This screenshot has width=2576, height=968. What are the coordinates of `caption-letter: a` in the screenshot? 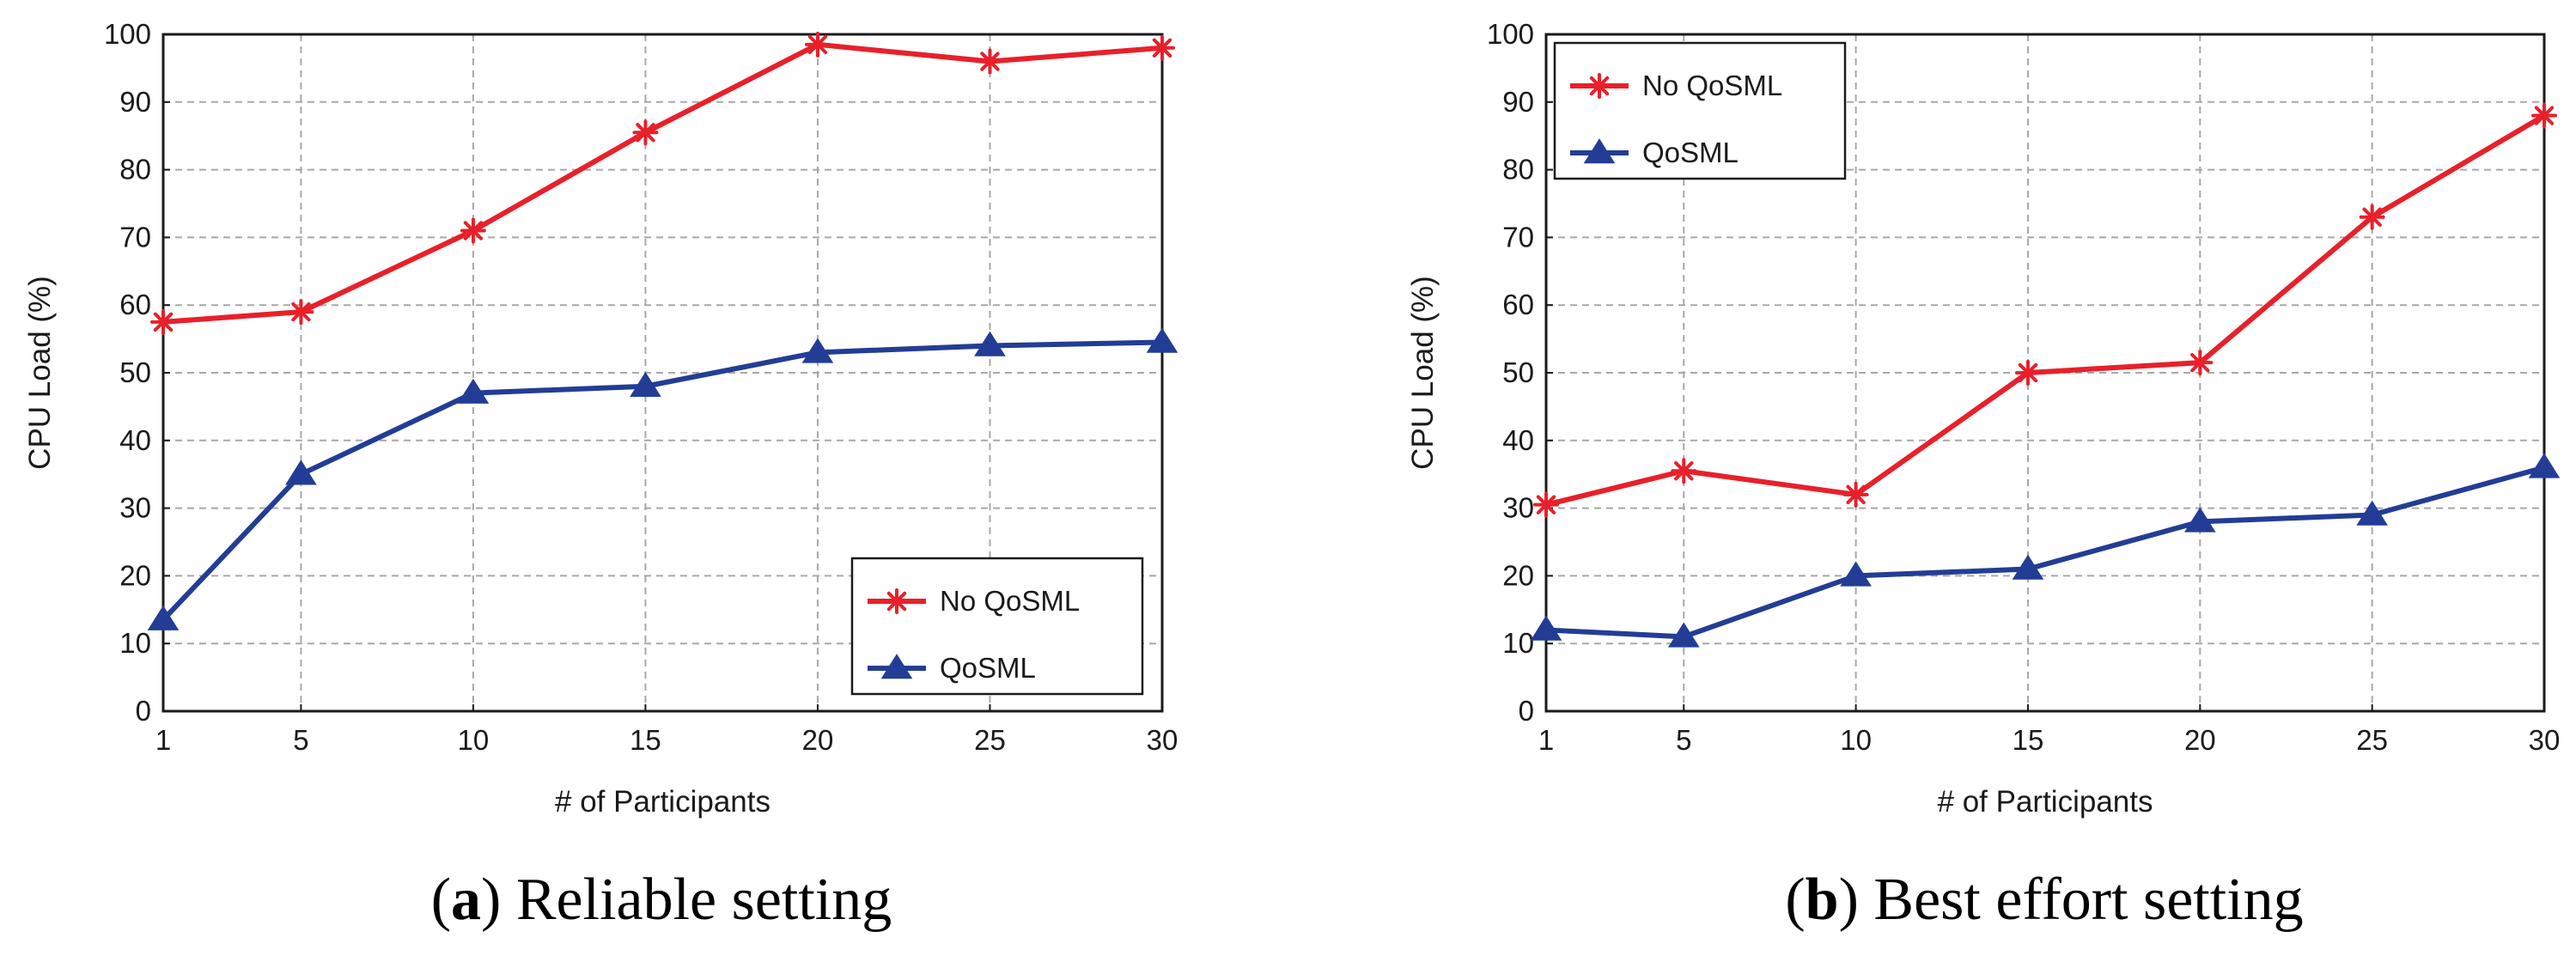 It's located at (466, 900).